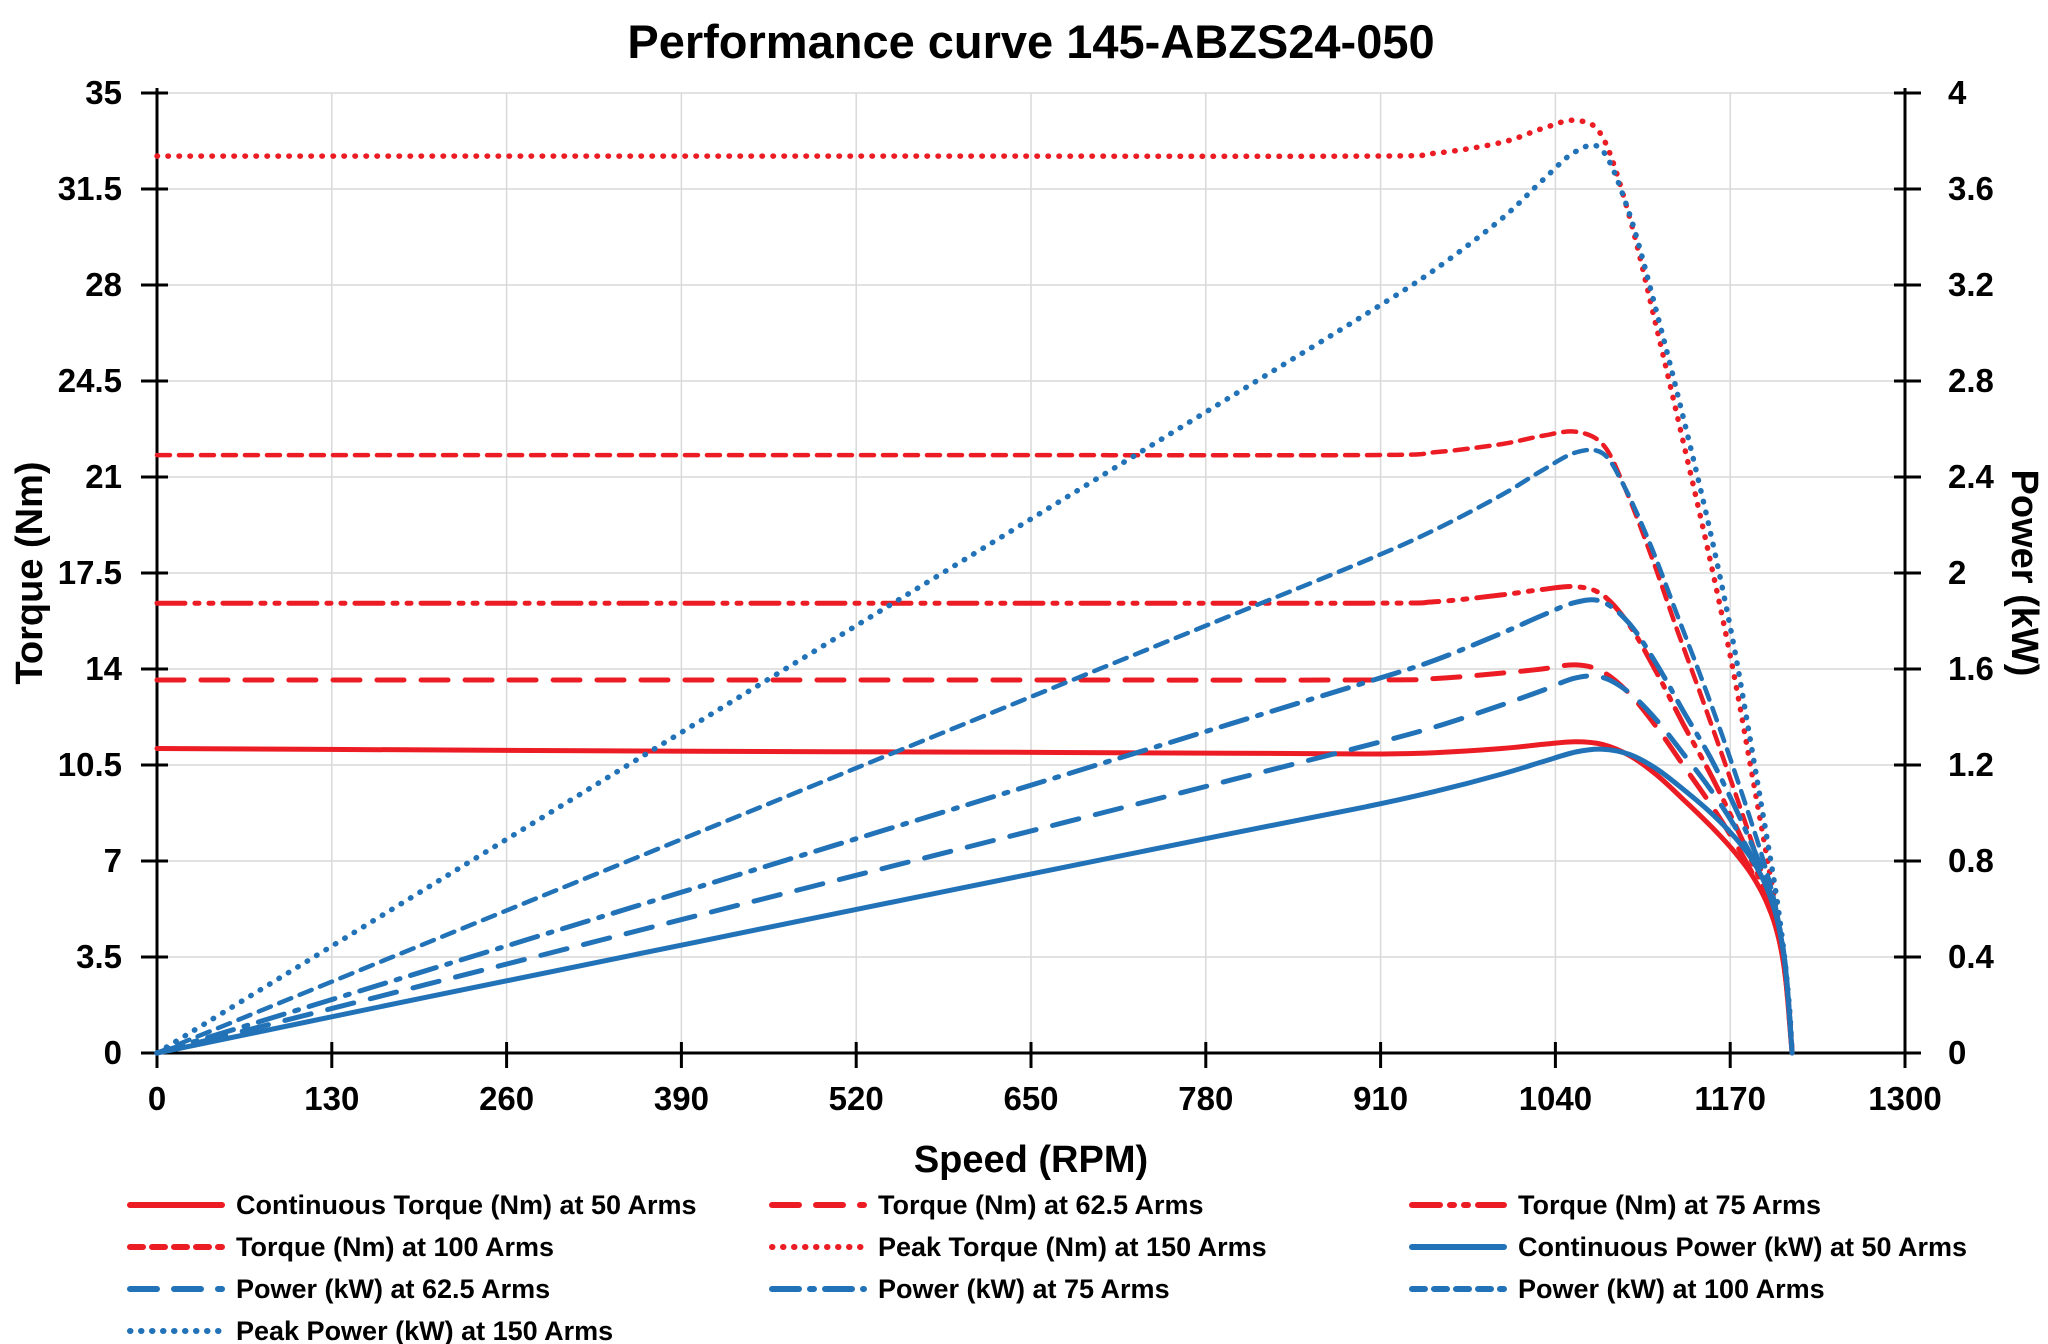 The image size is (2048, 1344). I want to click on legend-item-power-62-5: Power (kW) at 62.5 Arms, so click(338, 1289).